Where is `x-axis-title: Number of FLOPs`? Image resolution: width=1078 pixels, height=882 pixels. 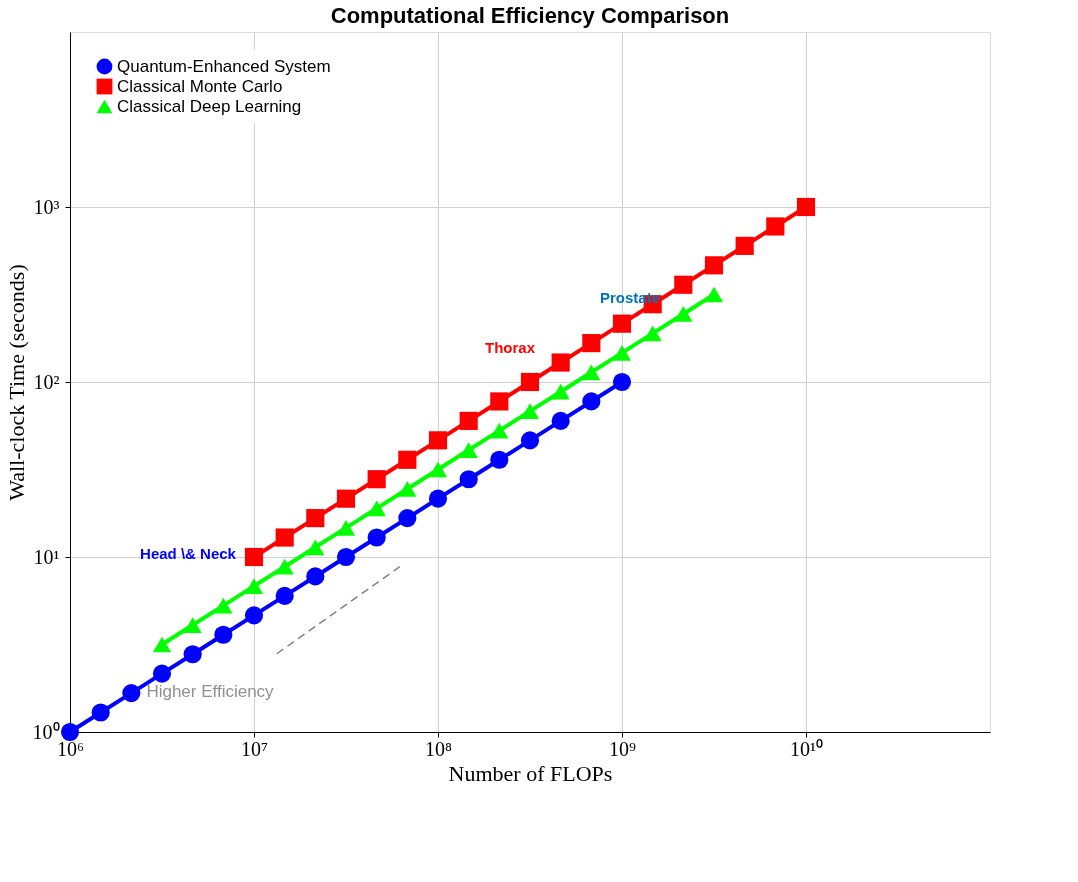
x-axis-title: Number of FLOPs is located at coordinates (530, 773).